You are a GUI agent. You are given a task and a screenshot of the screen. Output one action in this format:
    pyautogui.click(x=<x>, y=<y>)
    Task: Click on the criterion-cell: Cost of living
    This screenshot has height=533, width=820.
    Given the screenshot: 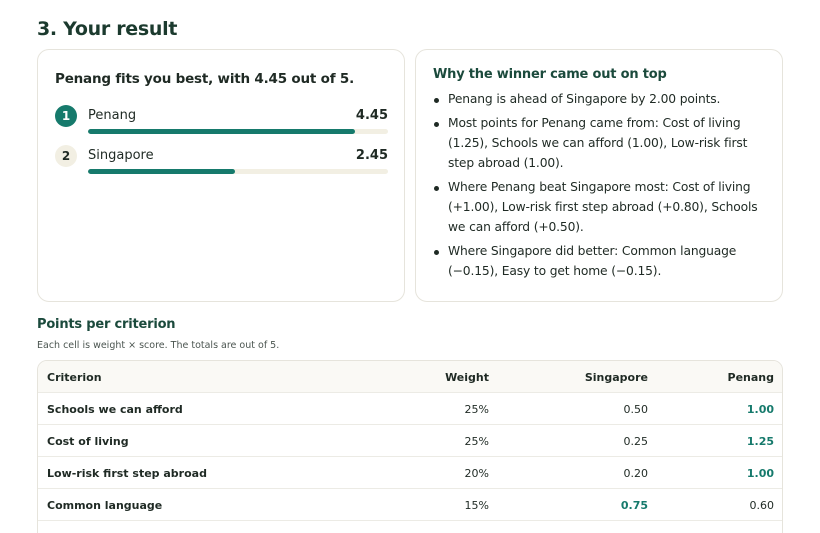 What is the action you would take?
    pyautogui.click(x=88, y=441)
    